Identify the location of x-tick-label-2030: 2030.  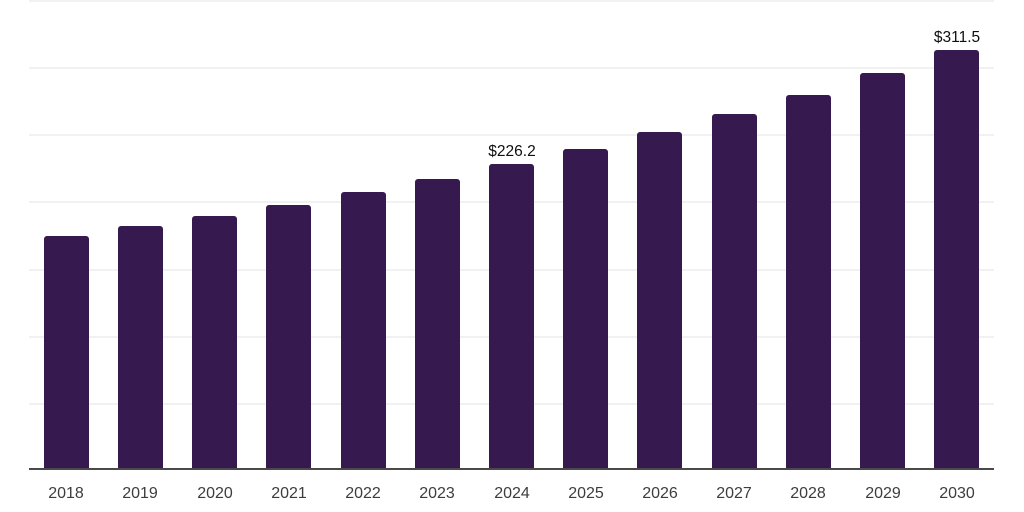
(957, 493).